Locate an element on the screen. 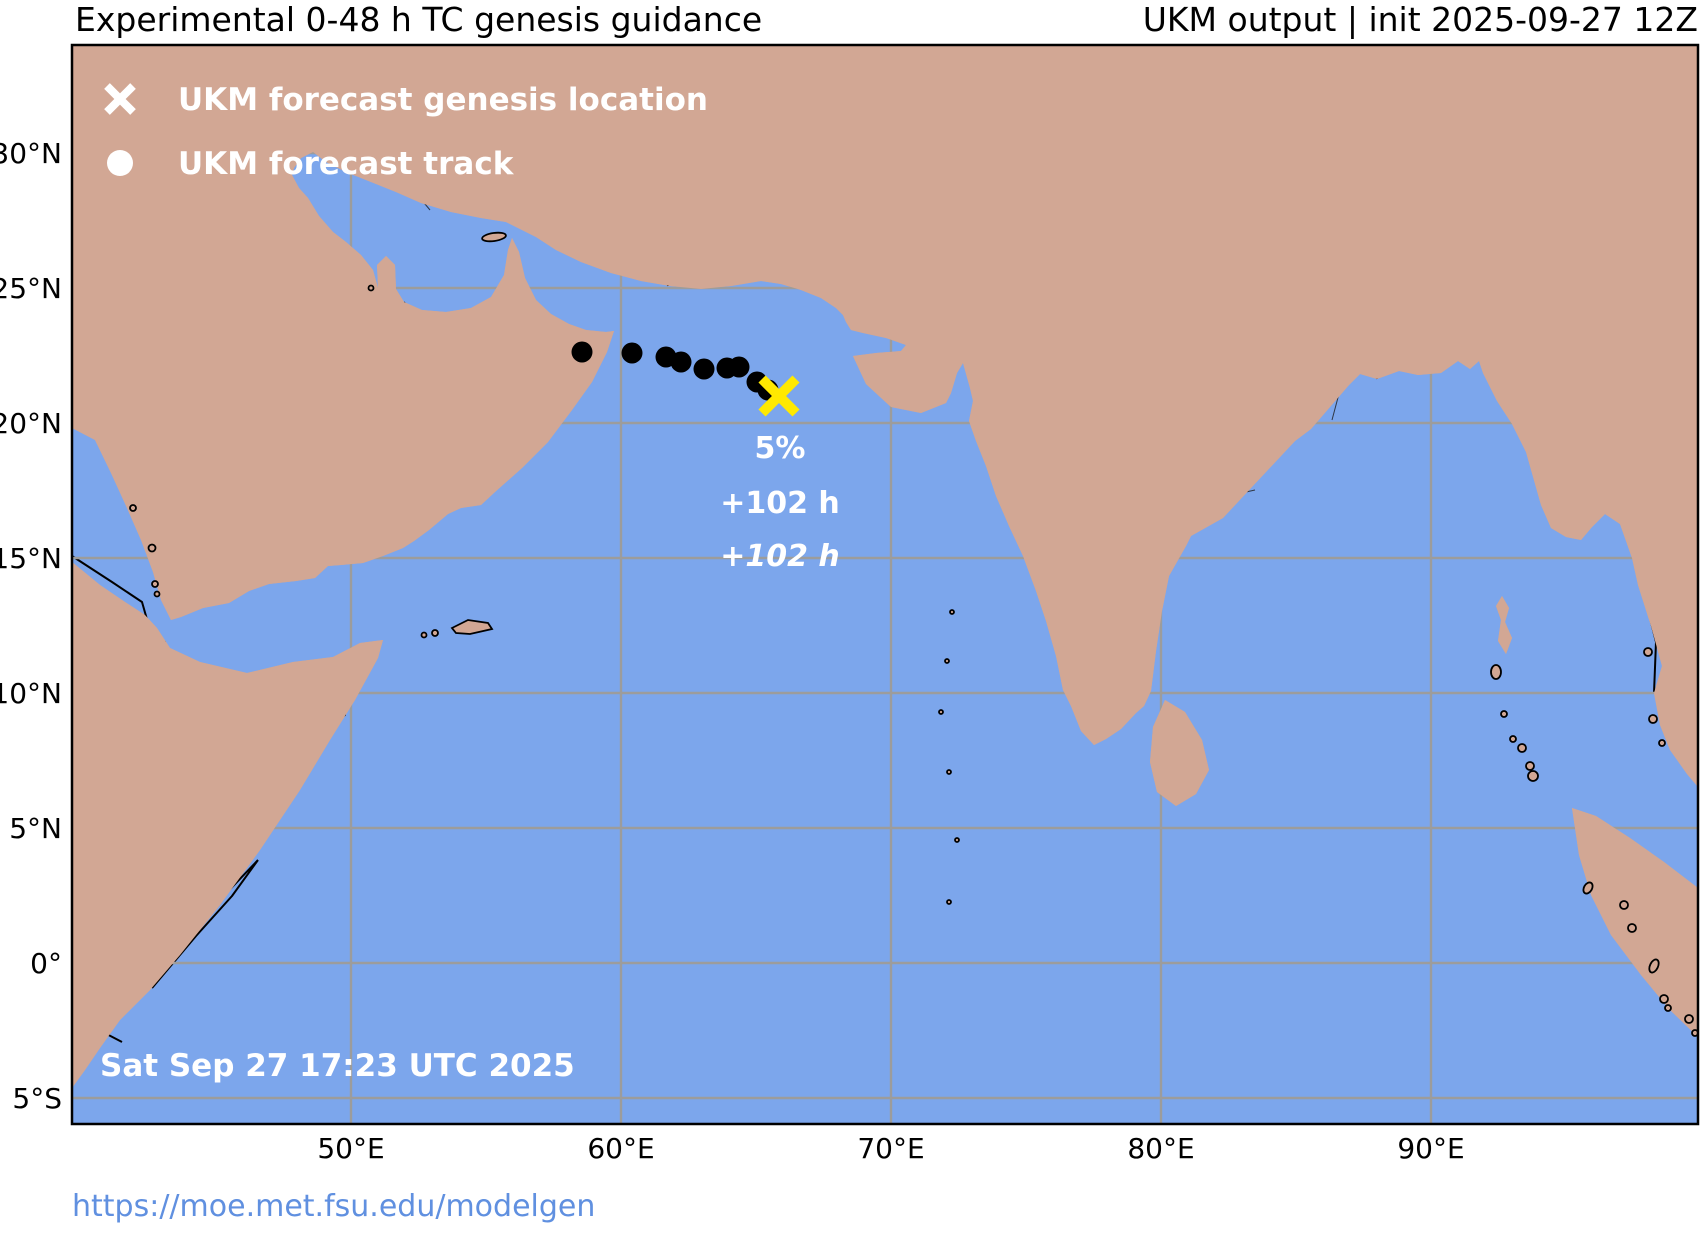 The width and height of the screenshot is (1701, 1236). genesis-annotations: 5% +102 h +102 h is located at coordinates (780, 502).